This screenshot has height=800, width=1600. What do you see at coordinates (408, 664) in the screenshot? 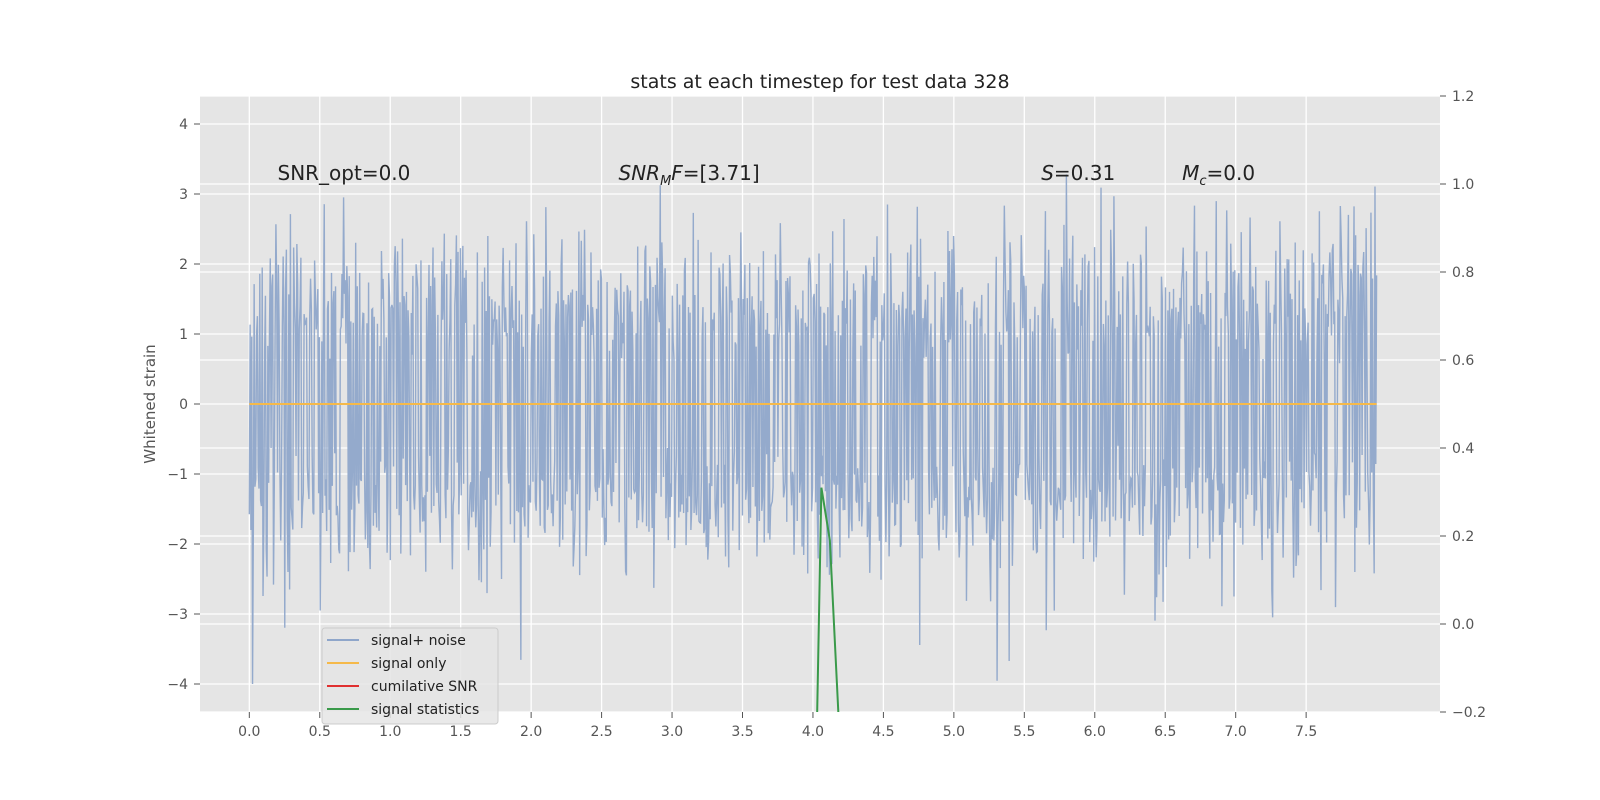
I see `legend-label: signal only` at bounding box center [408, 664].